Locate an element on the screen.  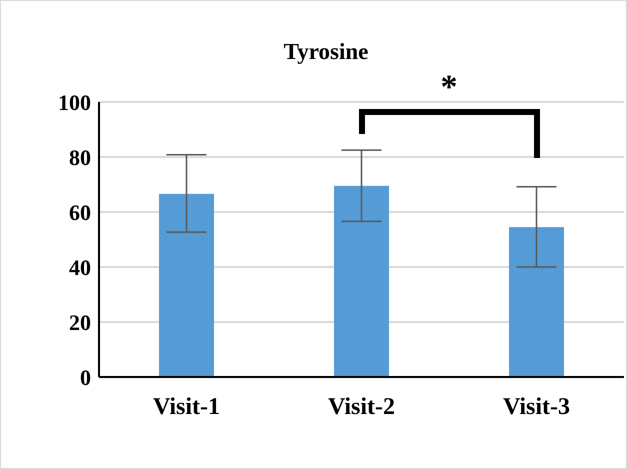
x-tick-label: Visit-2 is located at coordinates (362, 407).